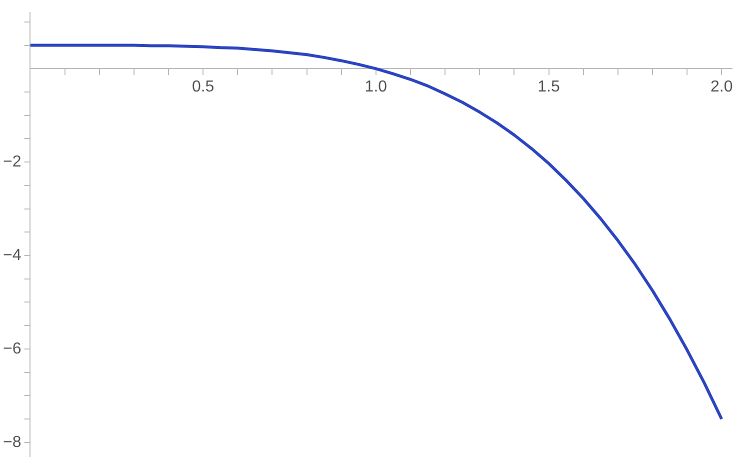  I want to click on y-tick-label: −8, so click(12, 442).